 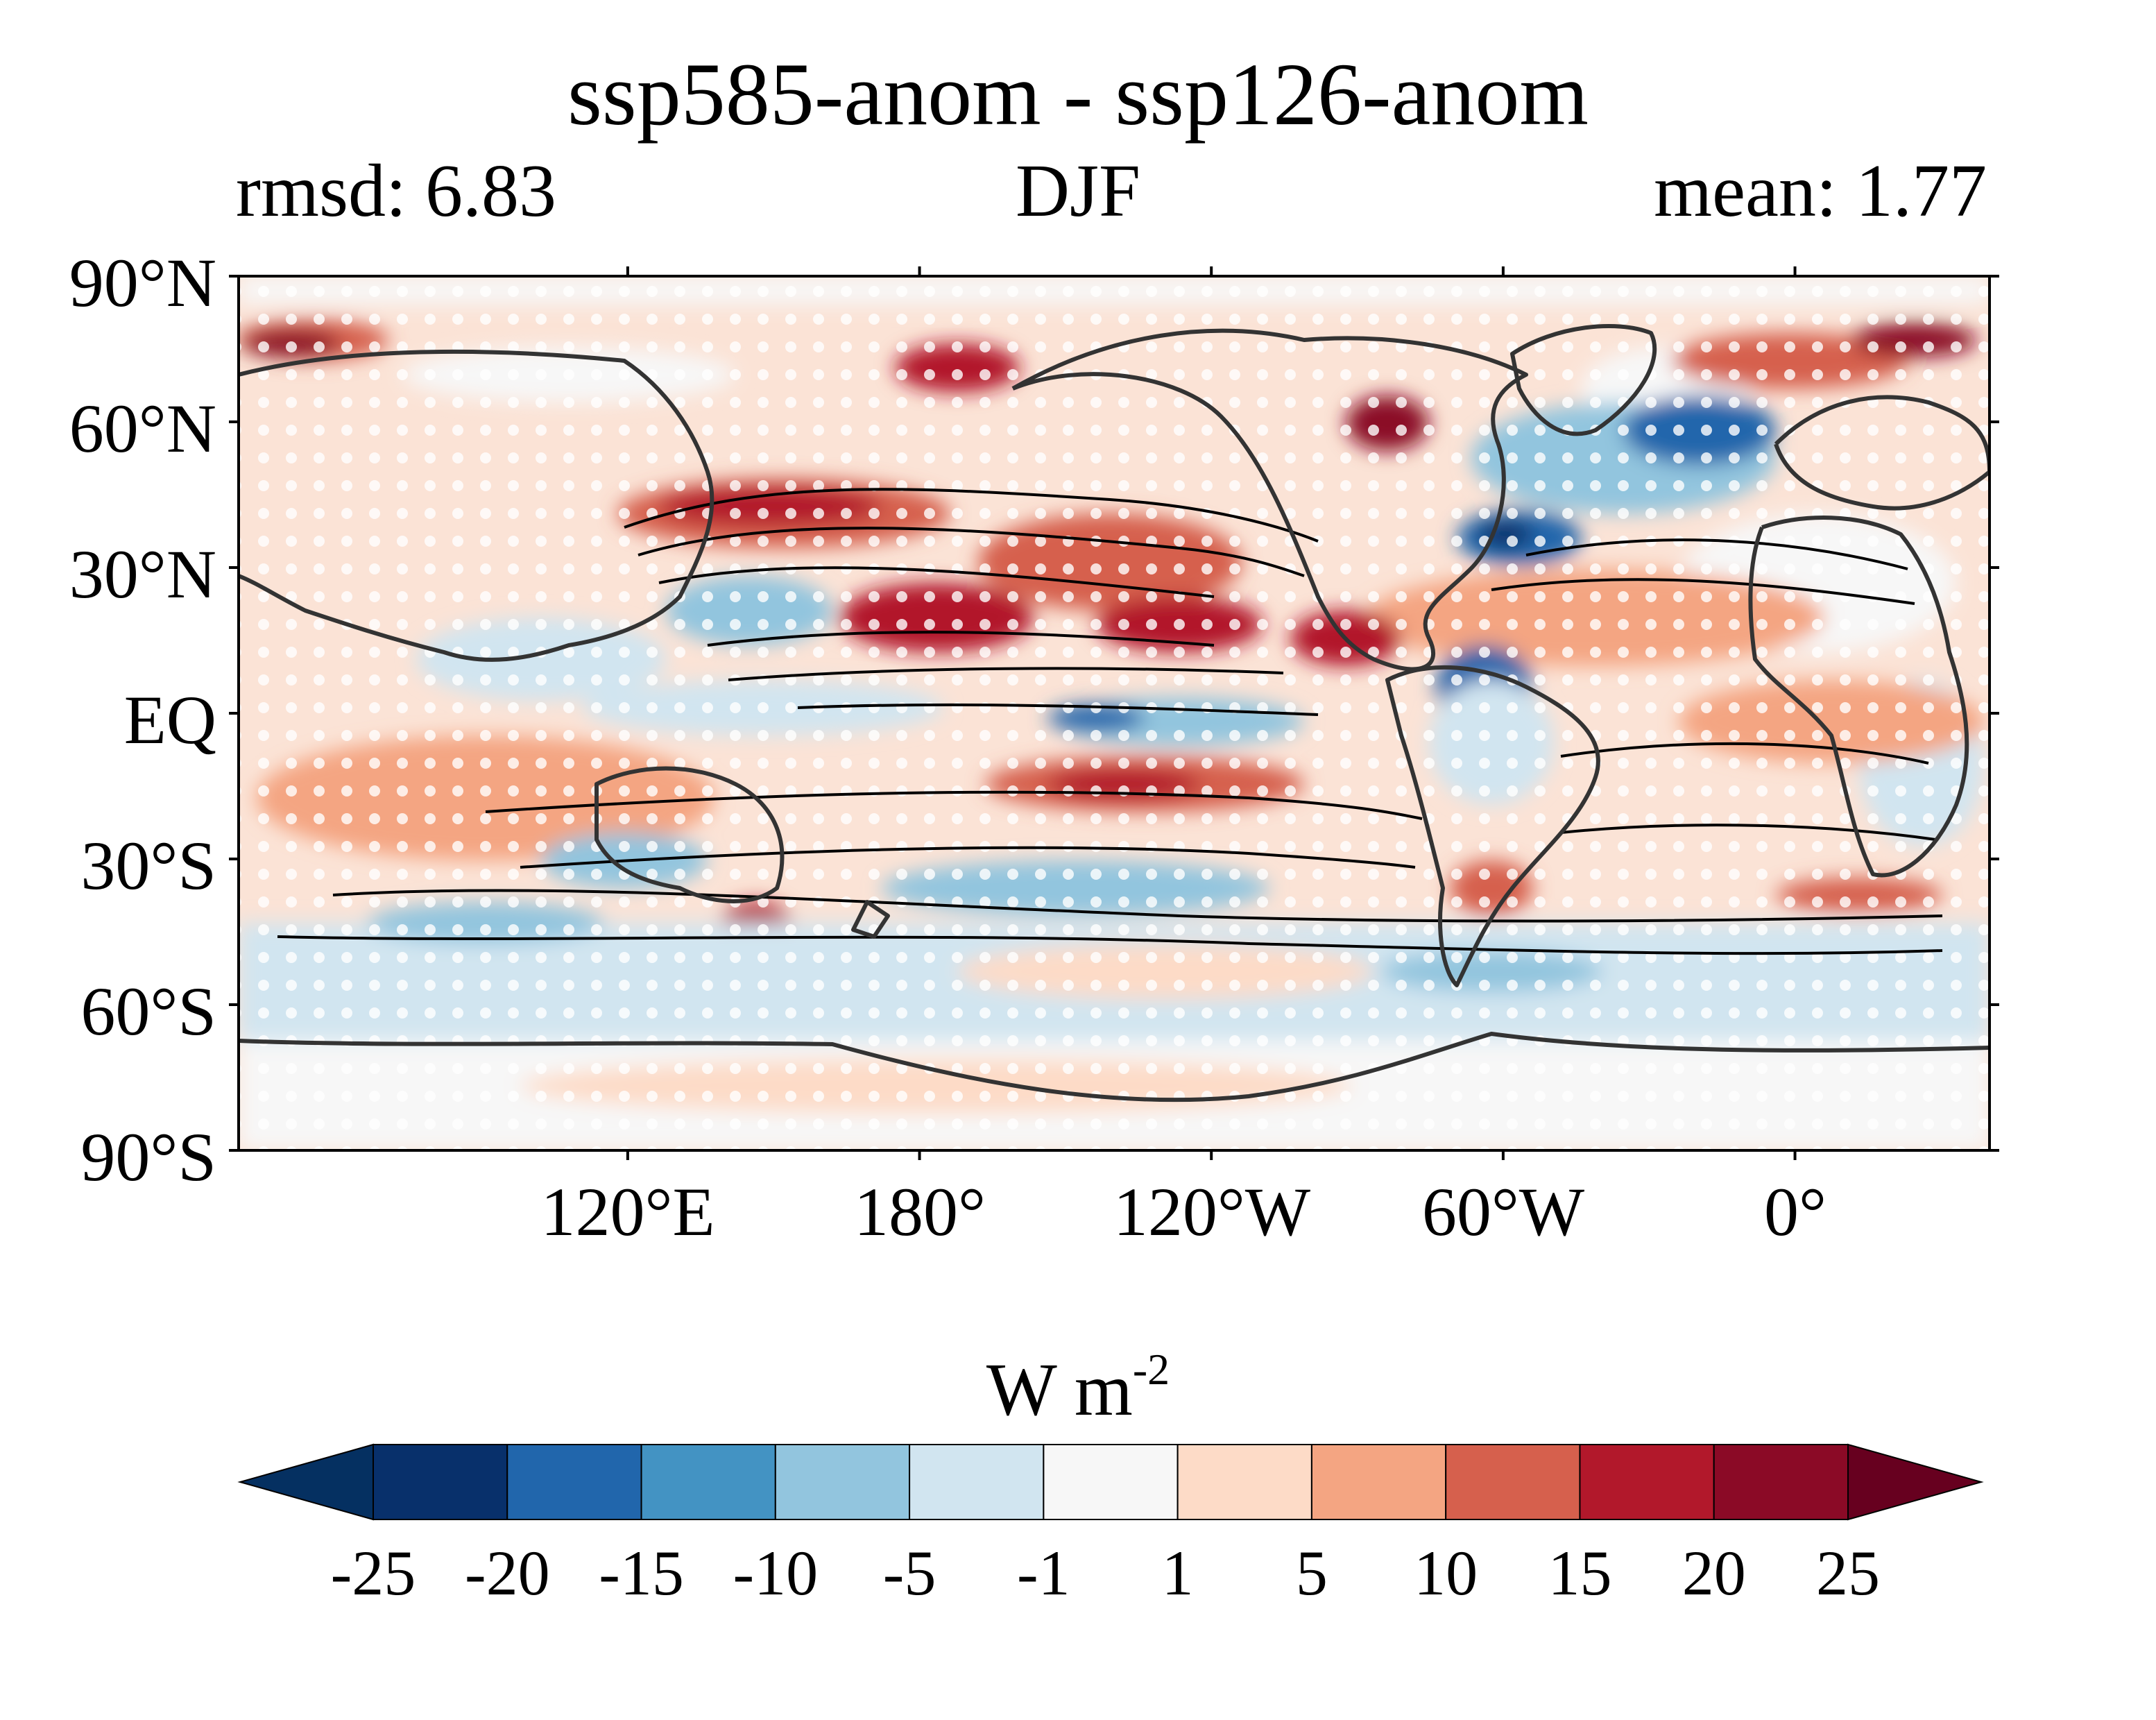 I want to click on colorbar-tick-label: -15, so click(x=641, y=1573).